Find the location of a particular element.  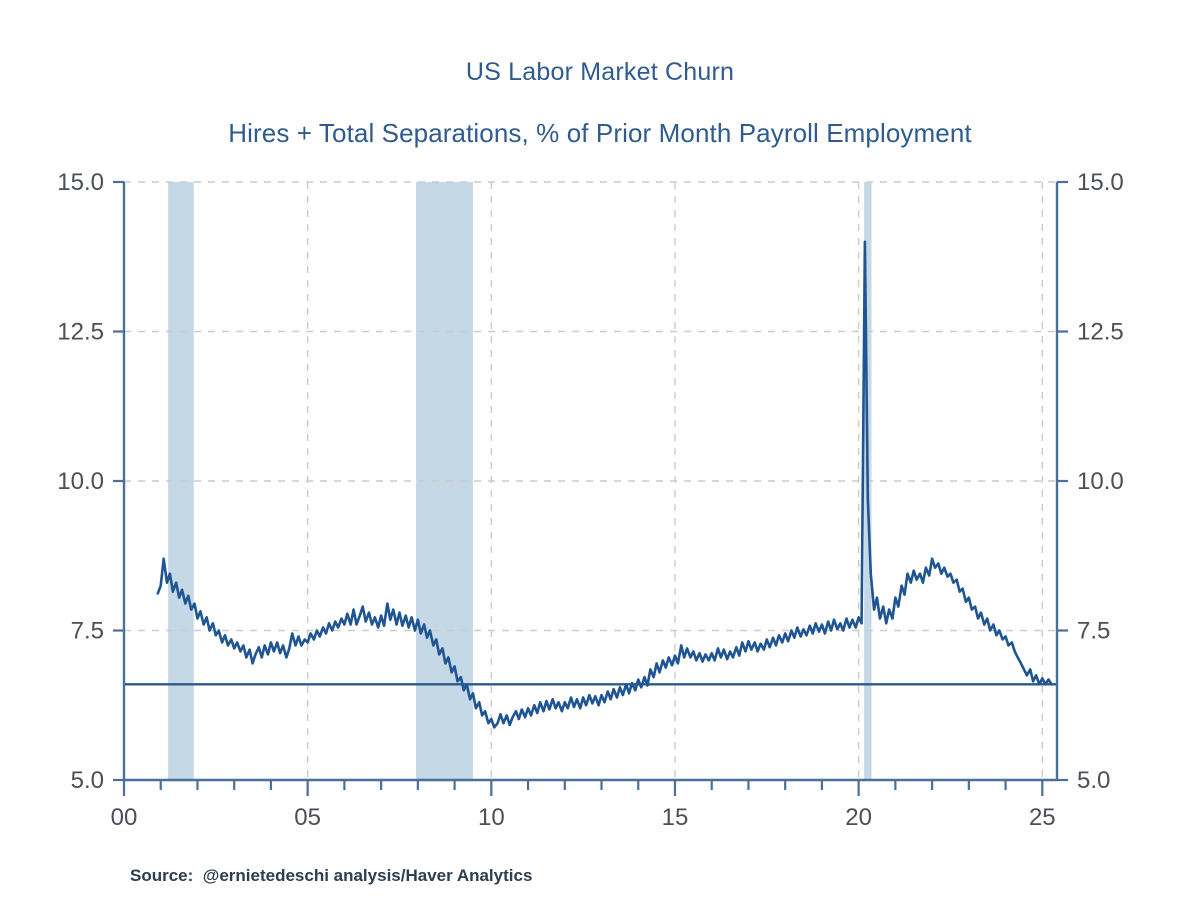

y-axis-left-tick-label: 7.5 is located at coordinates (87, 631).